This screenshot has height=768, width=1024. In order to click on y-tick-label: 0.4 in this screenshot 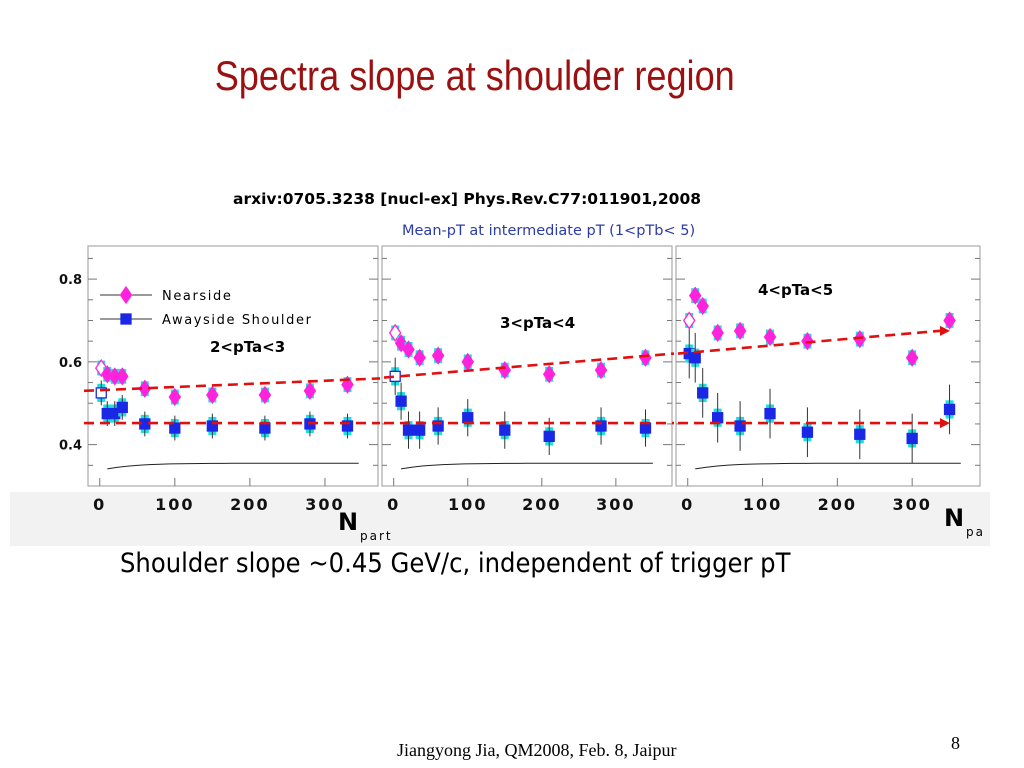, I will do `click(70, 446)`.